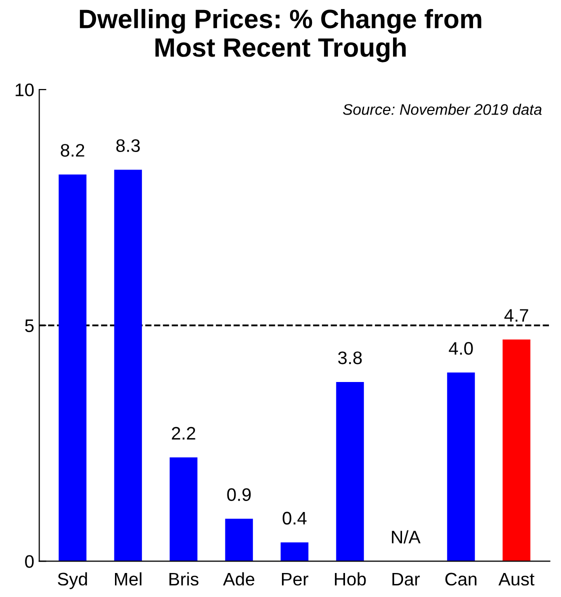  What do you see at coordinates (460, 348) in the screenshot?
I see `data-label: 4.0` at bounding box center [460, 348].